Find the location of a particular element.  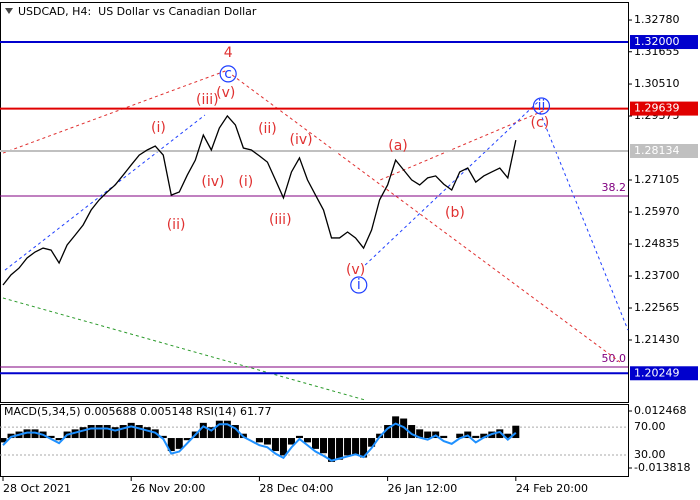

rsi-line is located at coordinates (259, 442).